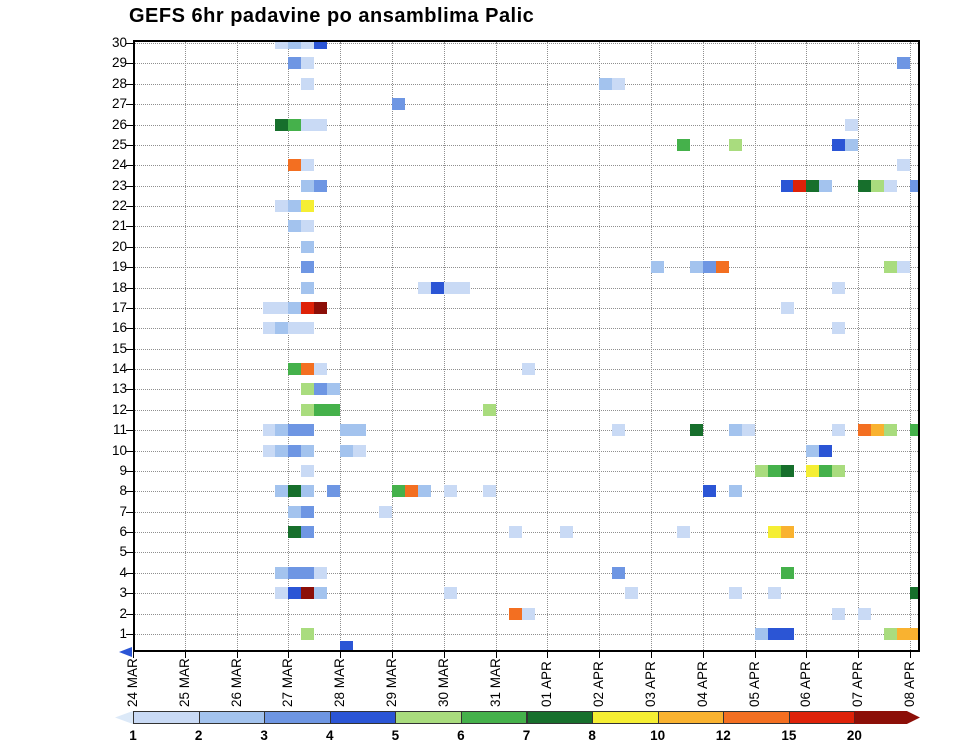 The image size is (960, 743). I want to click on y-axis-label: 22, so click(119, 206).